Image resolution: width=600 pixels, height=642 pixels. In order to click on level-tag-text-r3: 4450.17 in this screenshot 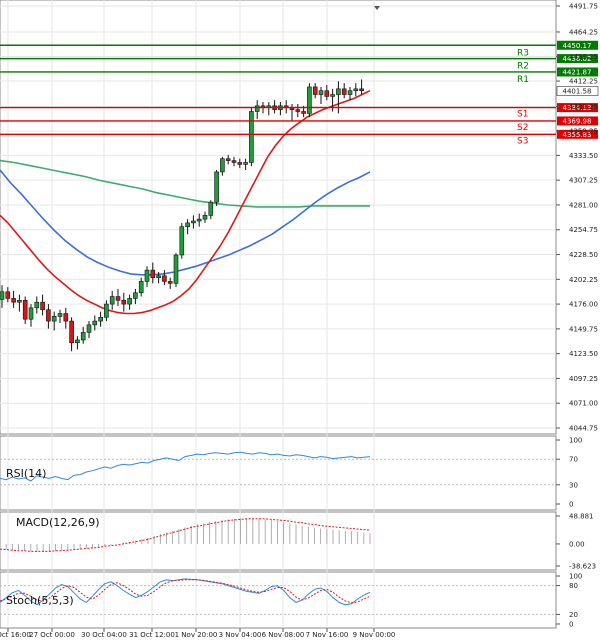, I will do `click(577, 46)`.